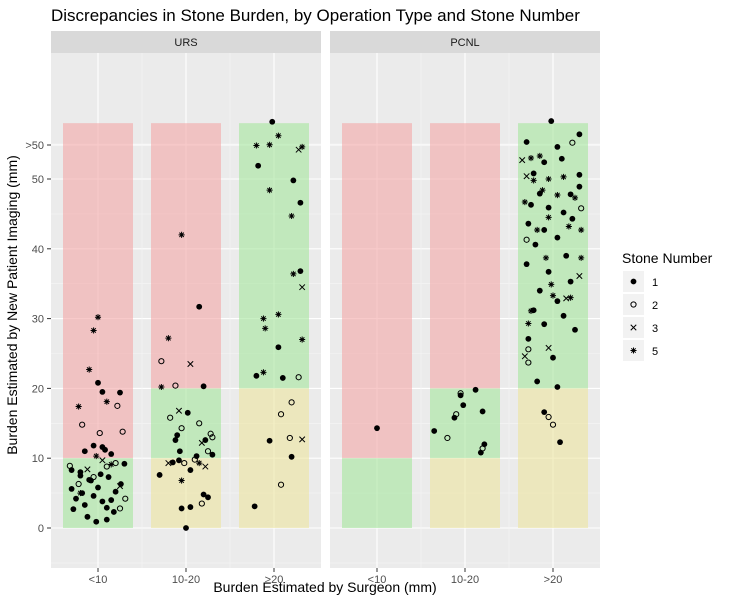 This screenshot has width=732, height=601. Describe the element at coordinates (640, 350) in the screenshot. I see `legend-item: 5` at that location.